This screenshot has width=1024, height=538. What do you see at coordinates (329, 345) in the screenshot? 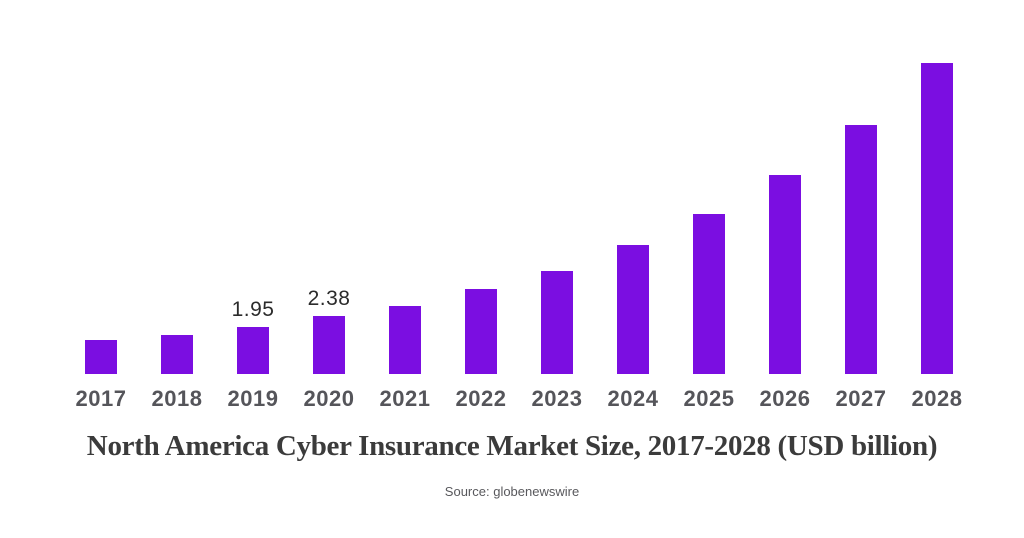
I see `bar-2020` at bounding box center [329, 345].